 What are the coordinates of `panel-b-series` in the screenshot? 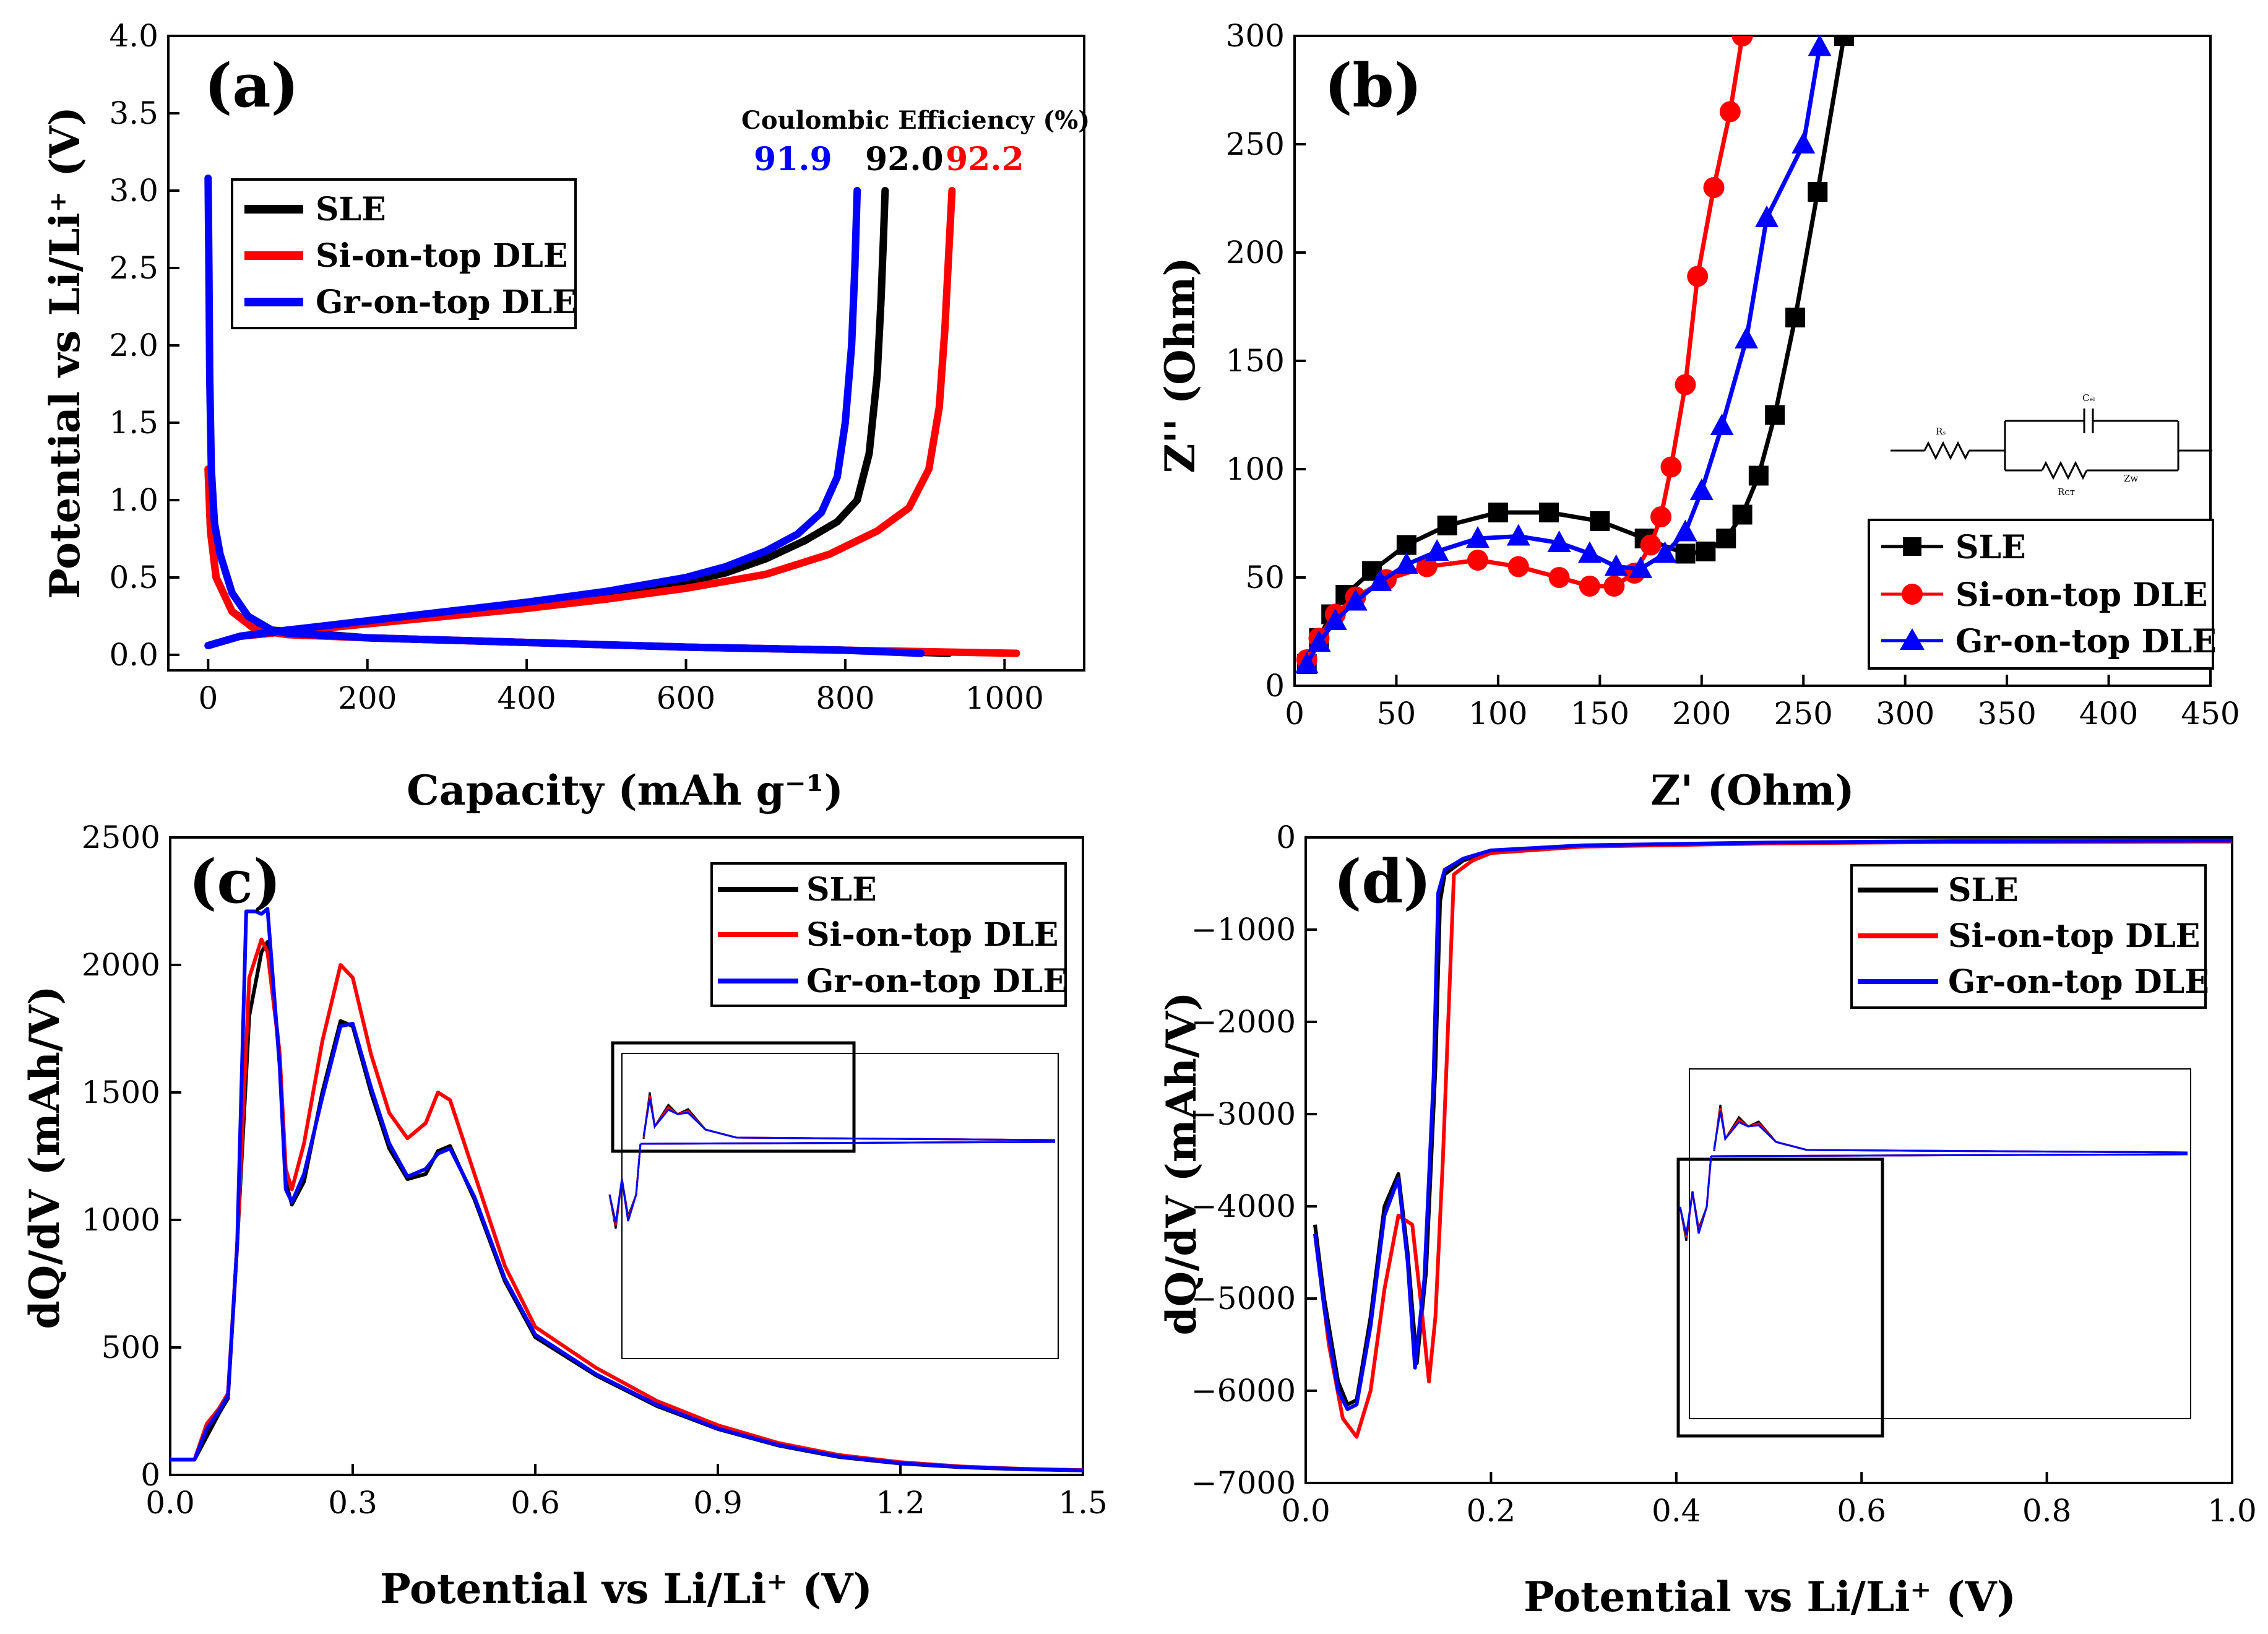 It's located at (1574, 355).